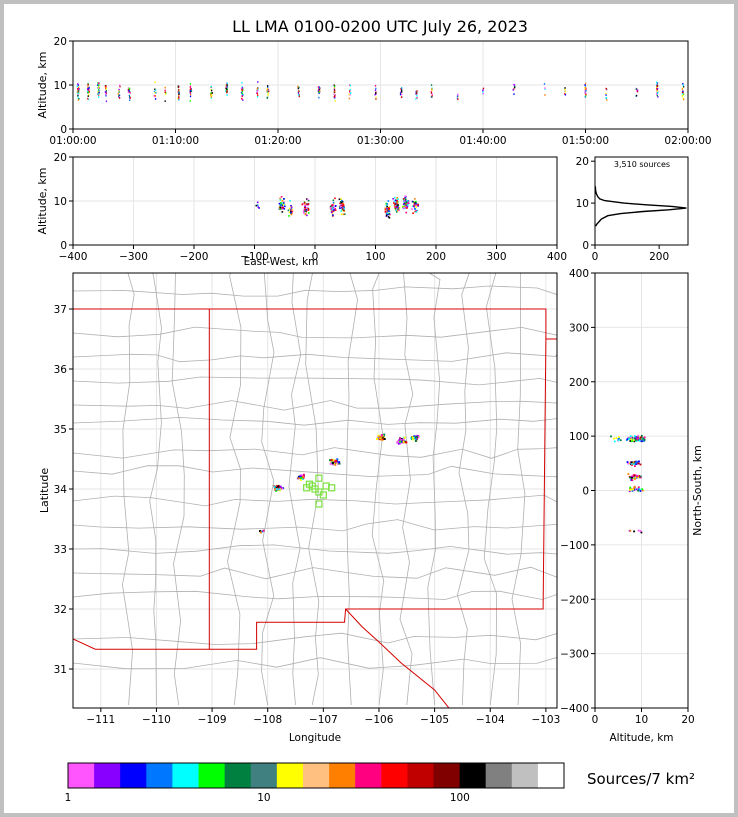  I want to click on hist-alt-ytick-label: 10, so click(582, 204).